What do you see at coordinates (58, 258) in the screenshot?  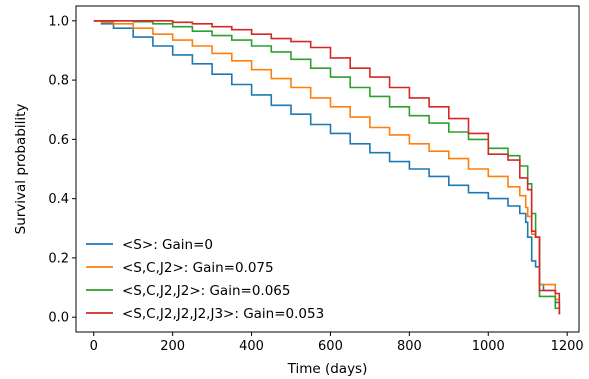 I see `y-tick-label: 0.2` at bounding box center [58, 258].